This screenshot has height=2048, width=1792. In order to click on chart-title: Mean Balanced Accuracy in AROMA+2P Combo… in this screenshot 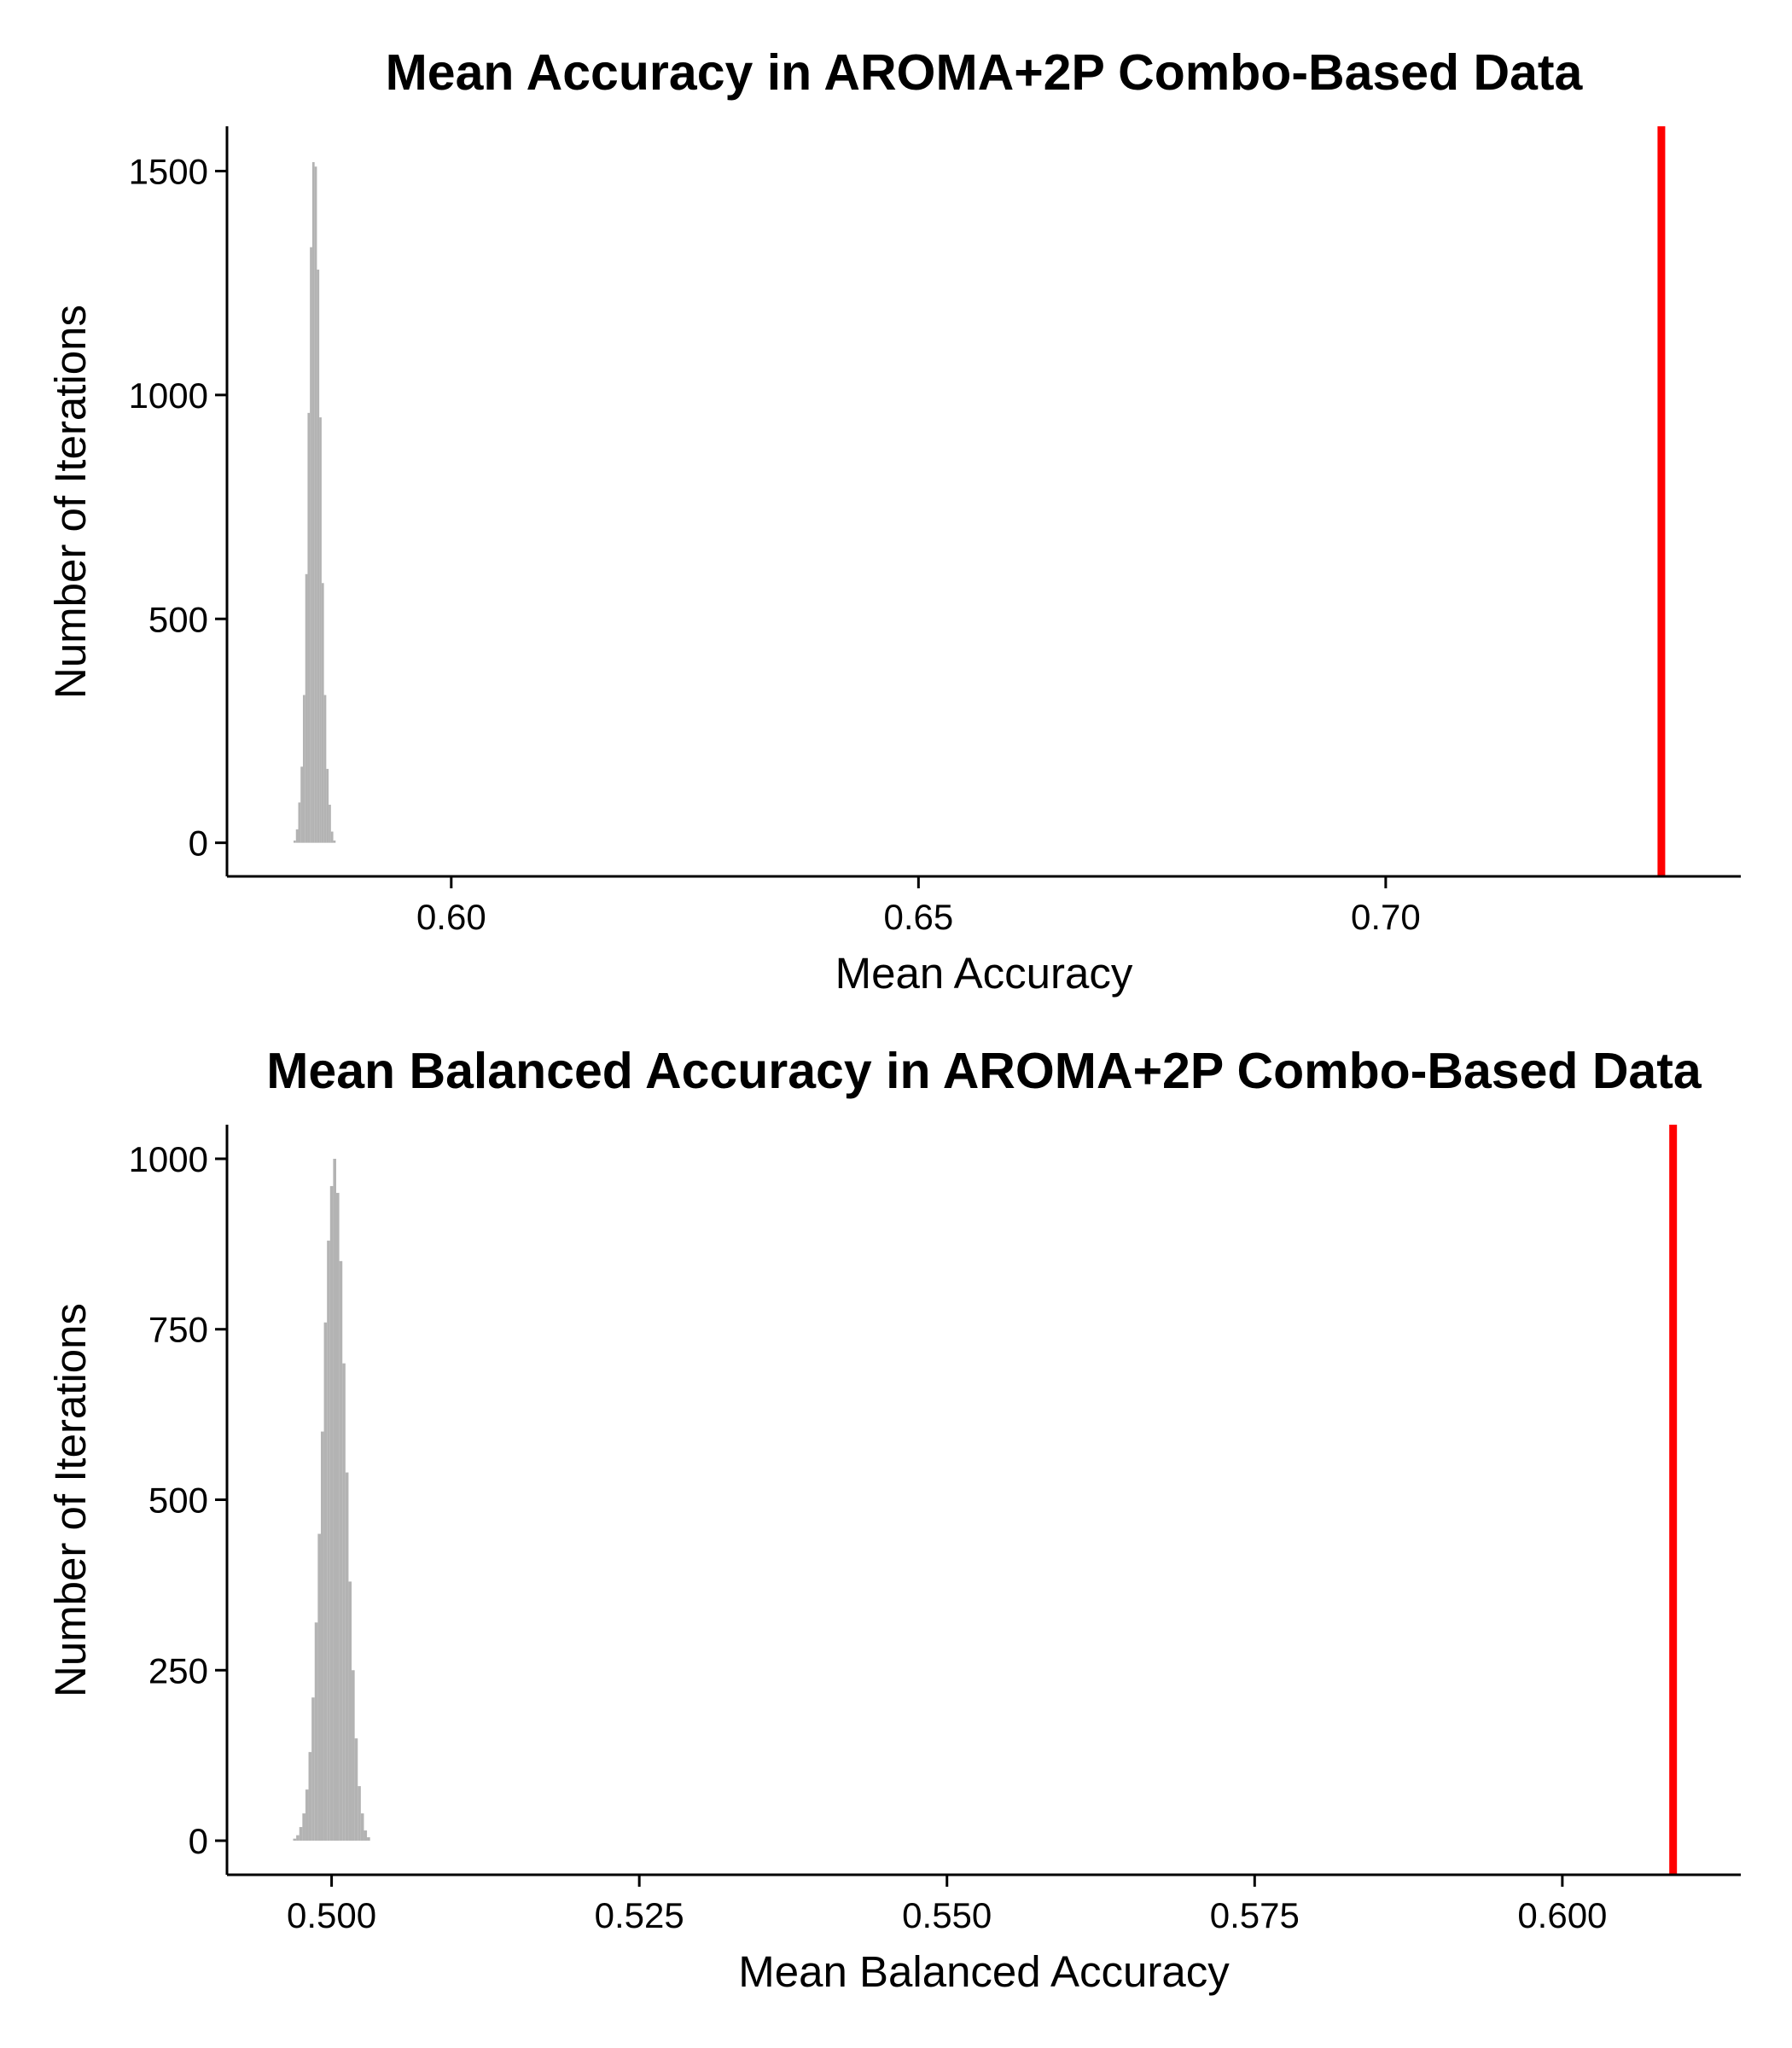, I will do `click(984, 1071)`.